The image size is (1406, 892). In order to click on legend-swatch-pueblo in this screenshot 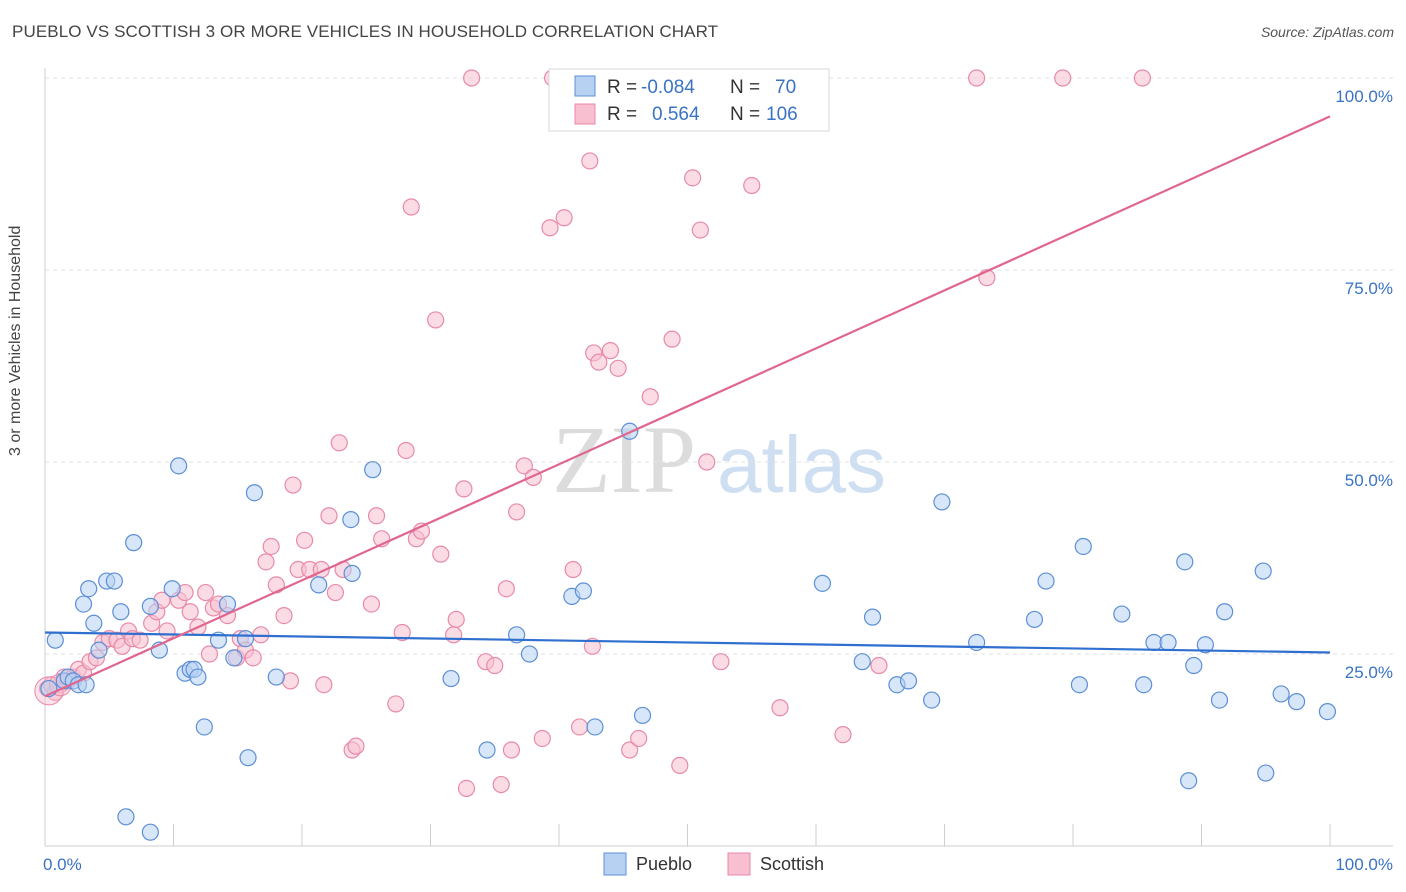, I will do `click(585, 86)`.